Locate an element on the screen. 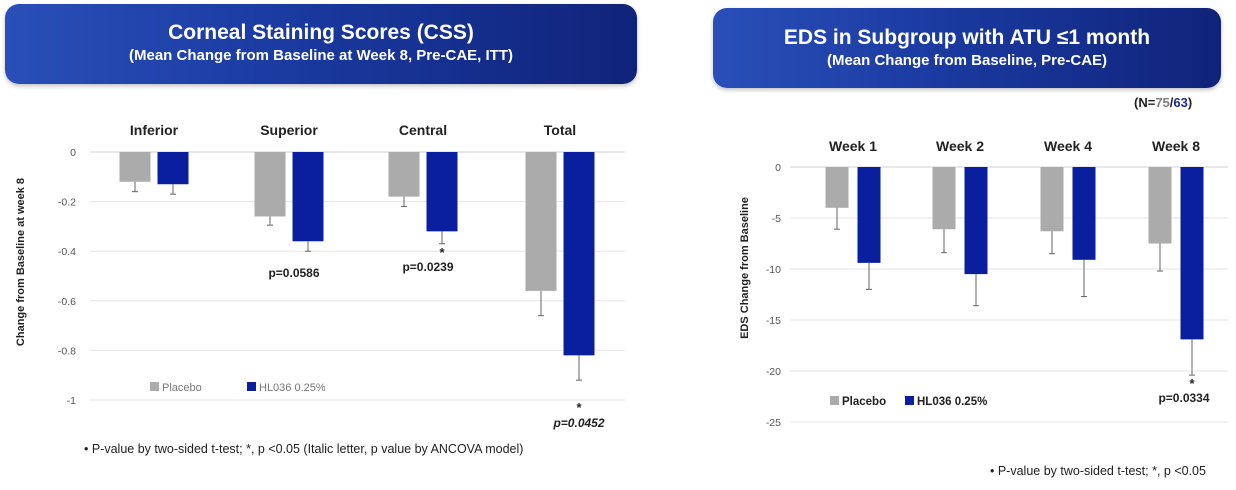 The image size is (1236, 490). p-value-label: p=0.0239 is located at coordinates (427, 267).